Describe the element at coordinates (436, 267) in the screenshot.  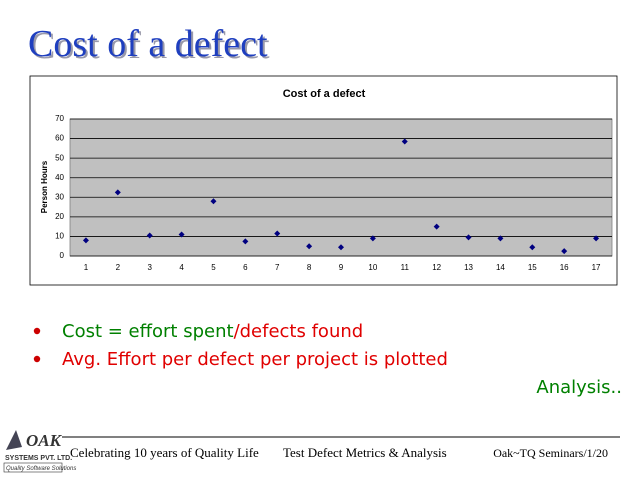
I see `x-tick-label: 12` at that location.